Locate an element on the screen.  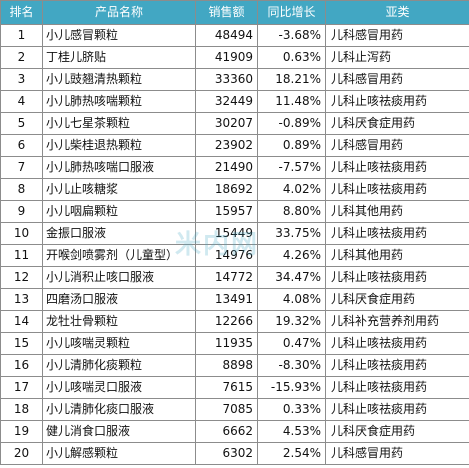
cell-product-name: 小儿肺热咳喘颗粒 is located at coordinates (119, 101).